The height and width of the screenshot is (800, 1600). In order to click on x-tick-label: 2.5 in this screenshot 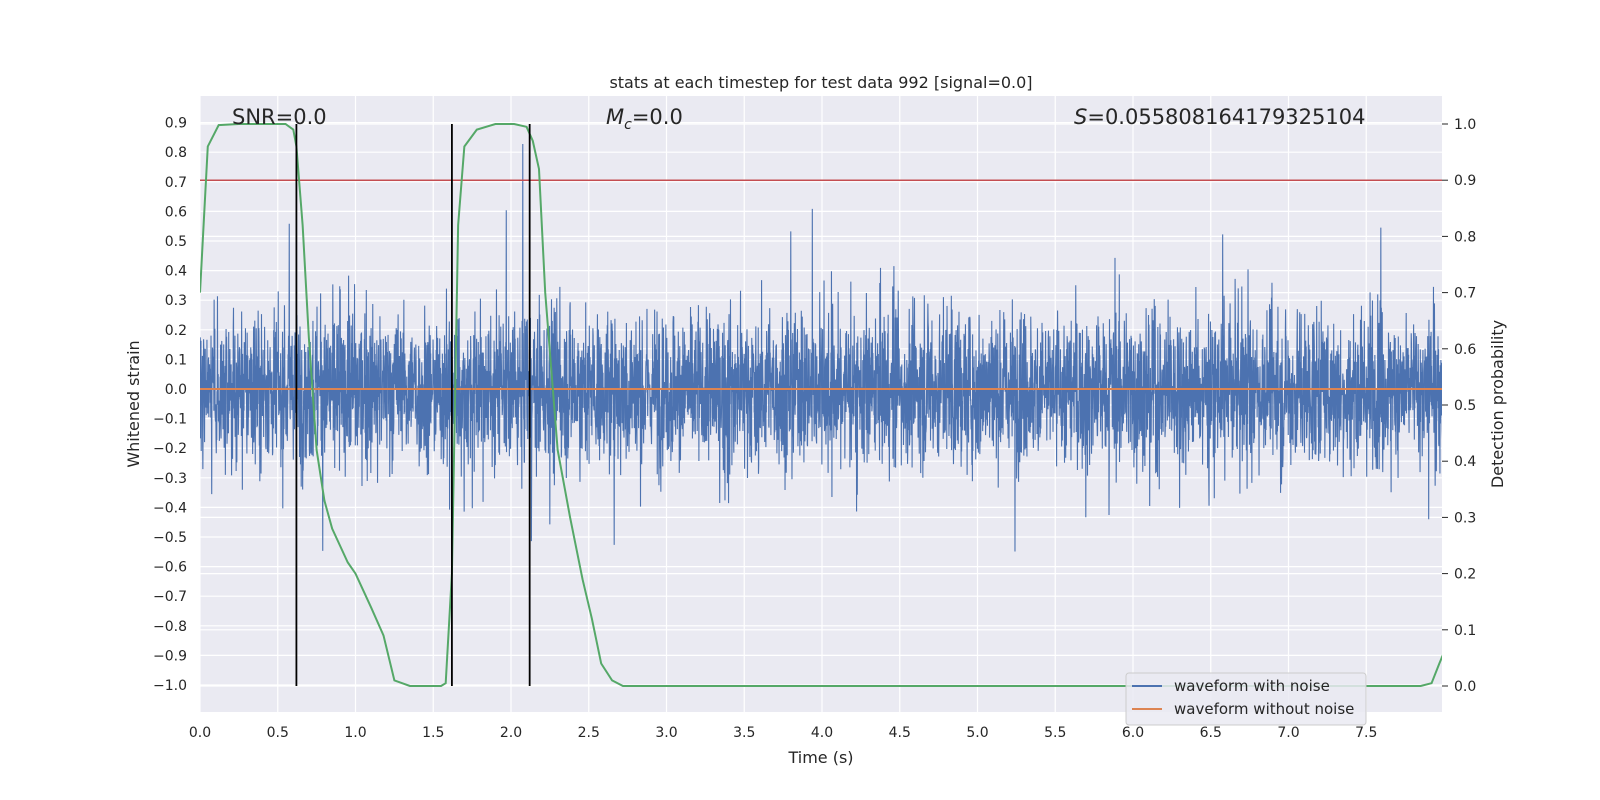, I will do `click(589, 733)`.